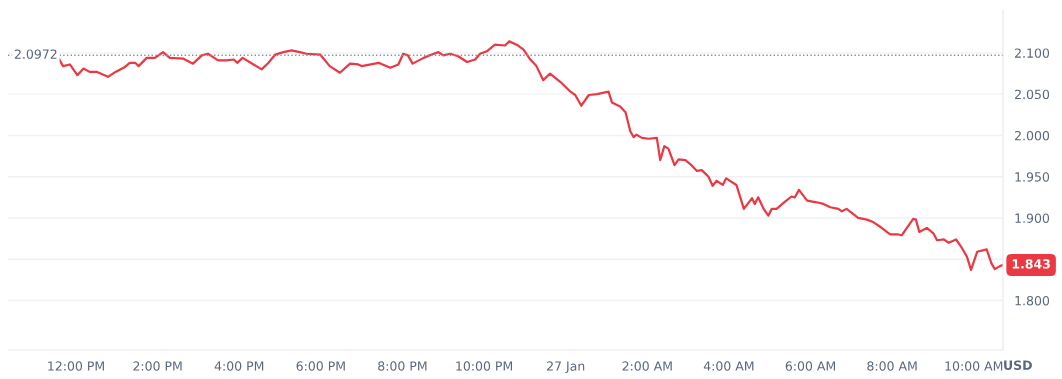  Describe the element at coordinates (1032, 135) in the screenshot. I see `y-tick-label: 2.000` at that location.